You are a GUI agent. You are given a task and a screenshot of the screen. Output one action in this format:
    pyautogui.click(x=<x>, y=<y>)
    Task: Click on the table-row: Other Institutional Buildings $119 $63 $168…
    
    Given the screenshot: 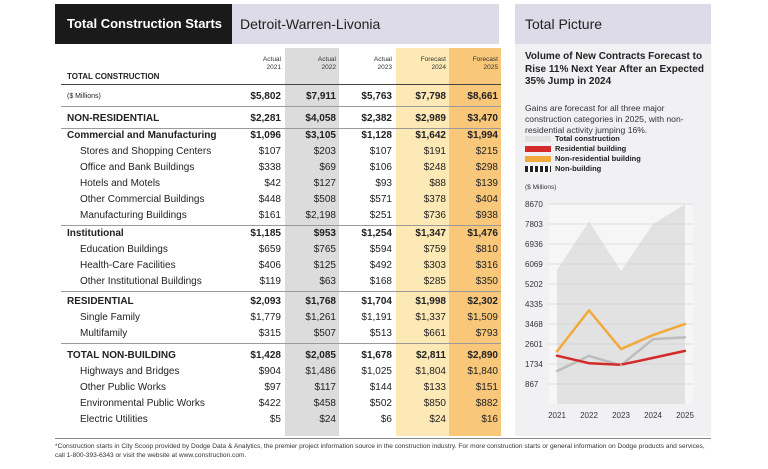 What is the action you would take?
    pyautogui.click(x=278, y=282)
    